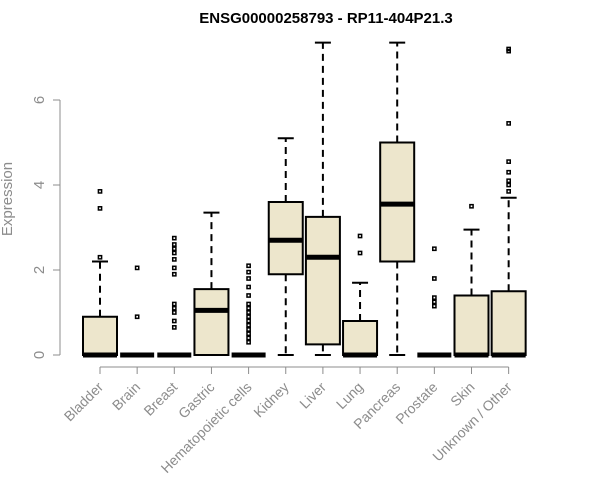 This screenshot has height=500, width=600. What do you see at coordinates (8, 199) in the screenshot?
I see `y-axis-label: Expression` at bounding box center [8, 199].